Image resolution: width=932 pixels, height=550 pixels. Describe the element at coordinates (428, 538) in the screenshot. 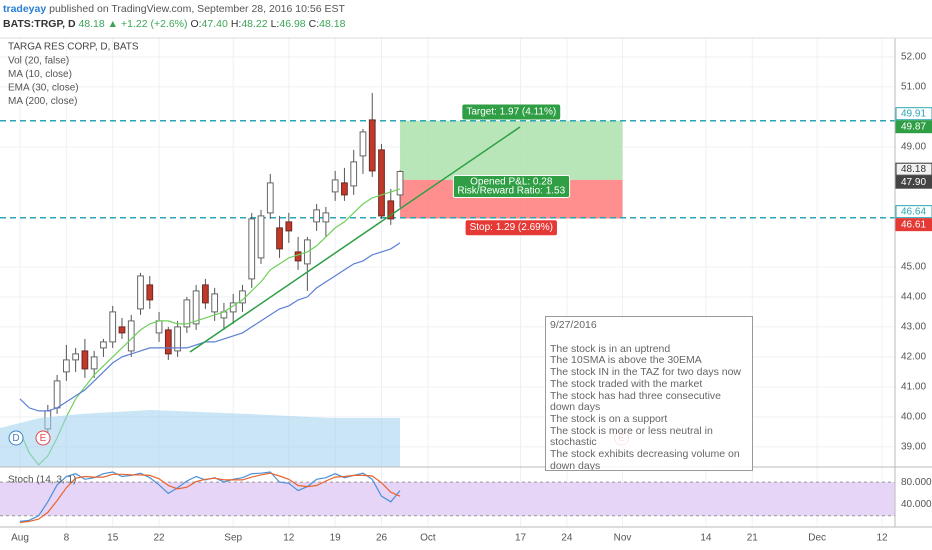

I see `x-tick-label: Oct` at that location.